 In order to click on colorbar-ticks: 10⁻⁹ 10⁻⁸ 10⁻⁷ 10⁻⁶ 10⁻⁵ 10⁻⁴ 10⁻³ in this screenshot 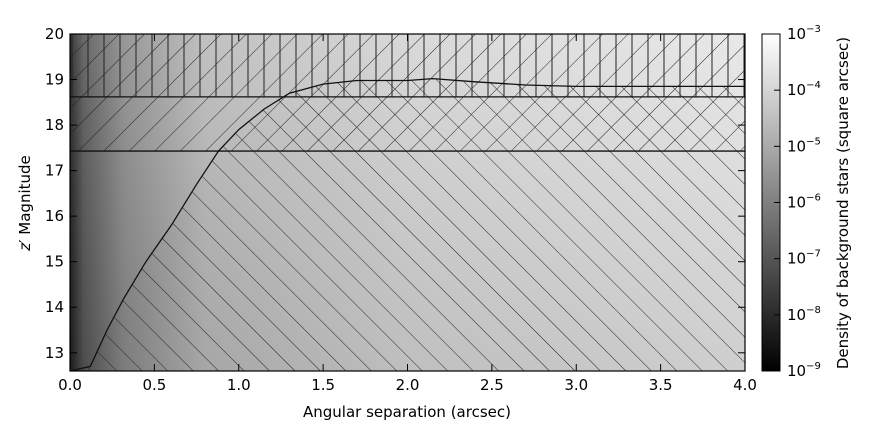, I will do `click(797, 202)`.